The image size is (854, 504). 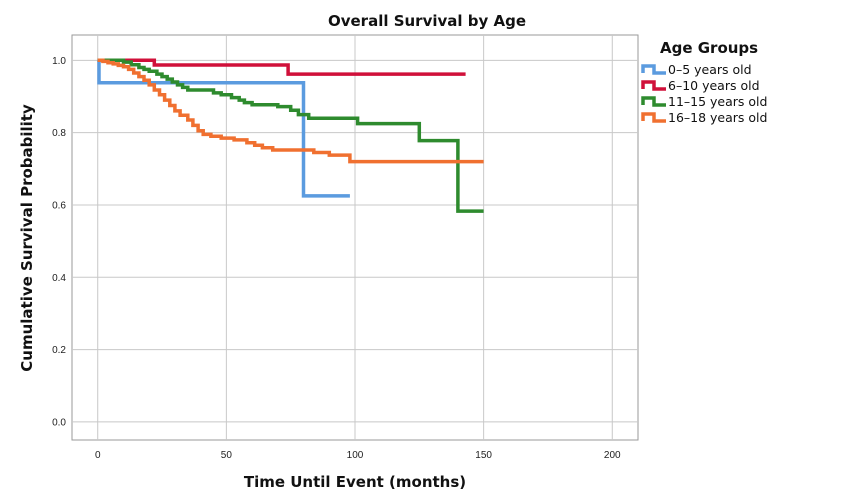 I want to click on y-tick-label: 1.0, so click(x=59, y=61).